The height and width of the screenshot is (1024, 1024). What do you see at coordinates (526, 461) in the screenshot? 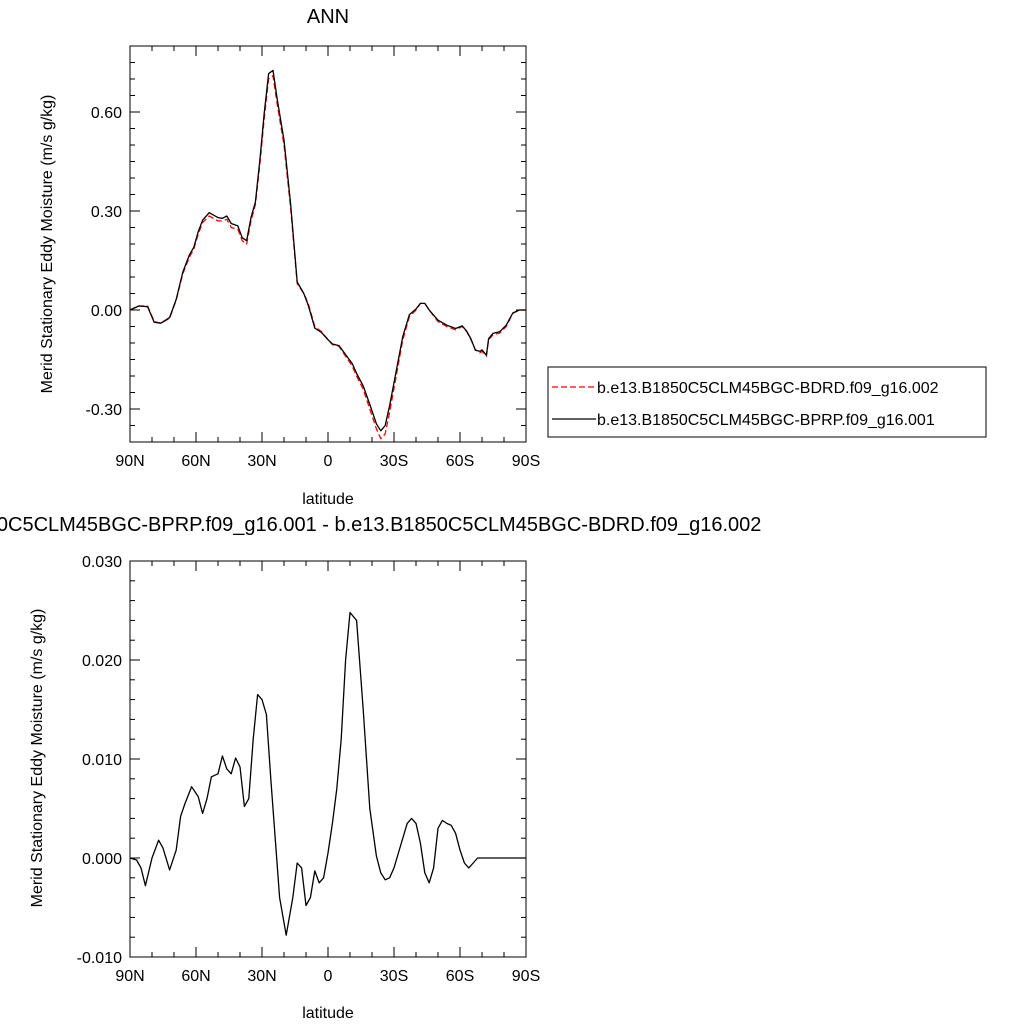
I see `top-x-tick-label: 90S` at bounding box center [526, 461].